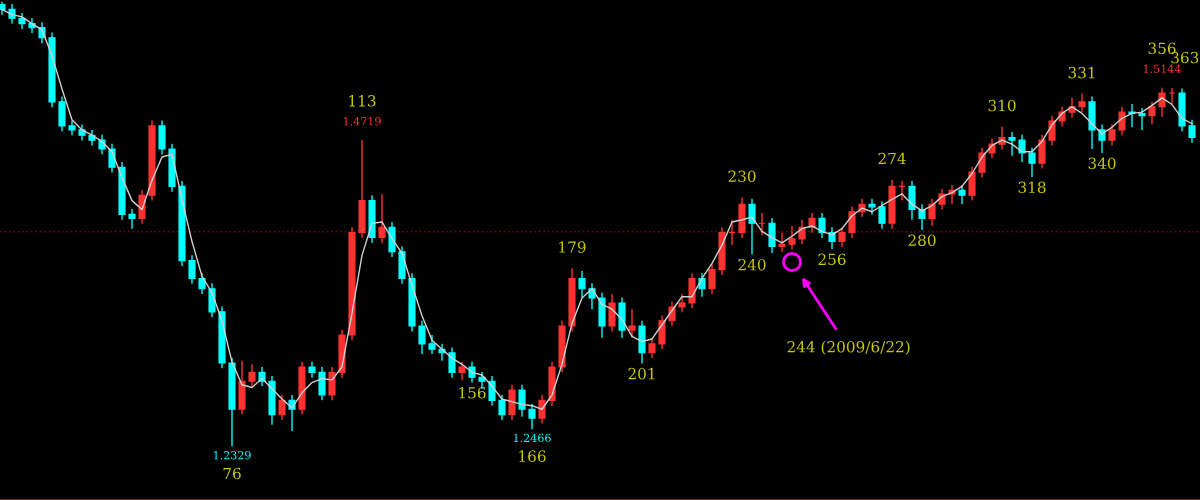 This screenshot has height=500, width=1200. Describe the element at coordinates (922, 240) in the screenshot. I see `annotation: 280` at that location.